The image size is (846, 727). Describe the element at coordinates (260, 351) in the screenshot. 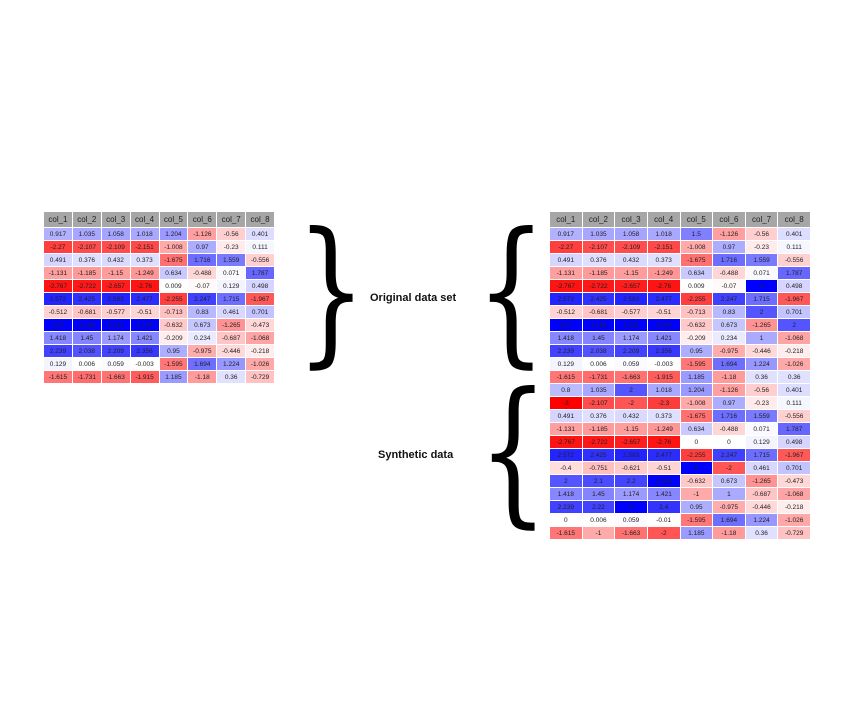

I see `original-table-cell: -0.218` at that location.